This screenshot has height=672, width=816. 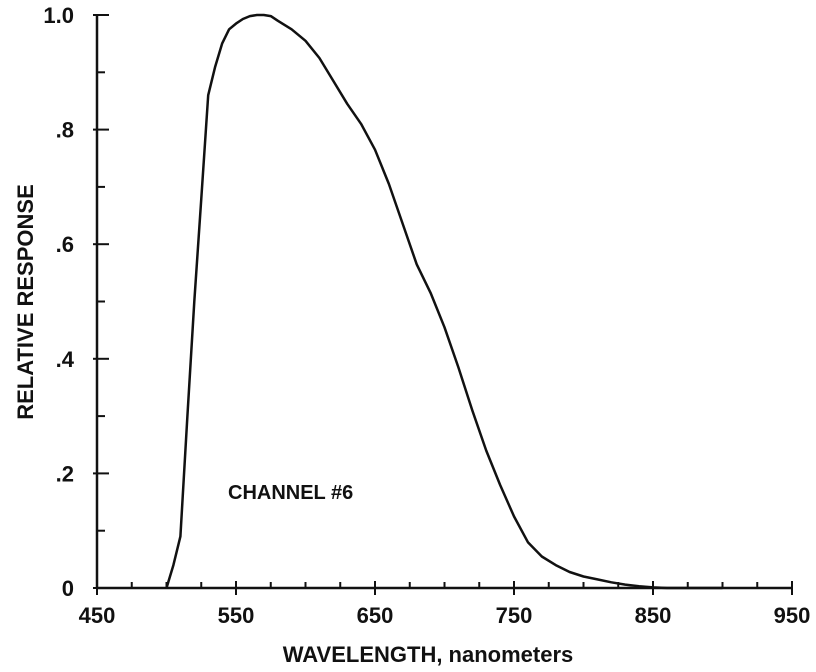 I want to click on x-axis-title: WAVELENGTH, nanometers, so click(x=428, y=654).